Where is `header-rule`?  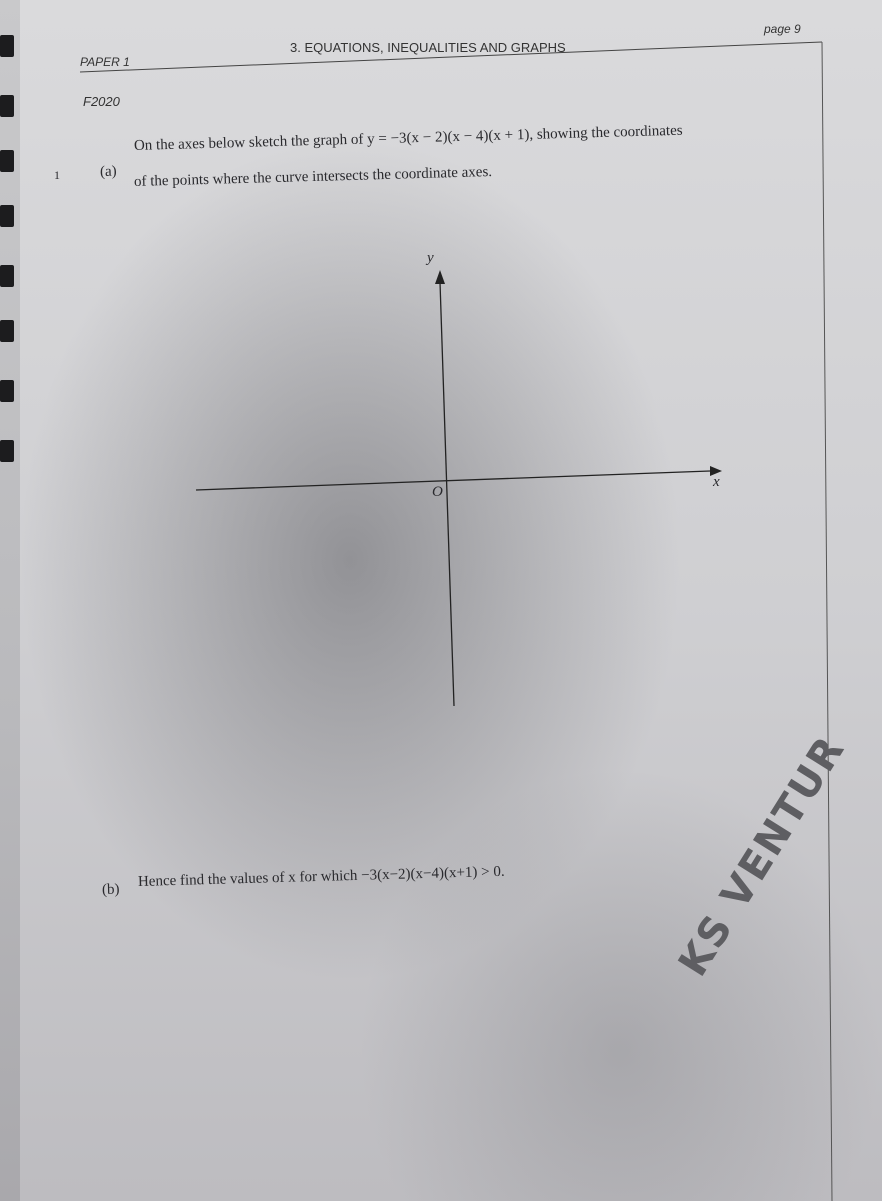
header-rule is located at coordinates (451, 57).